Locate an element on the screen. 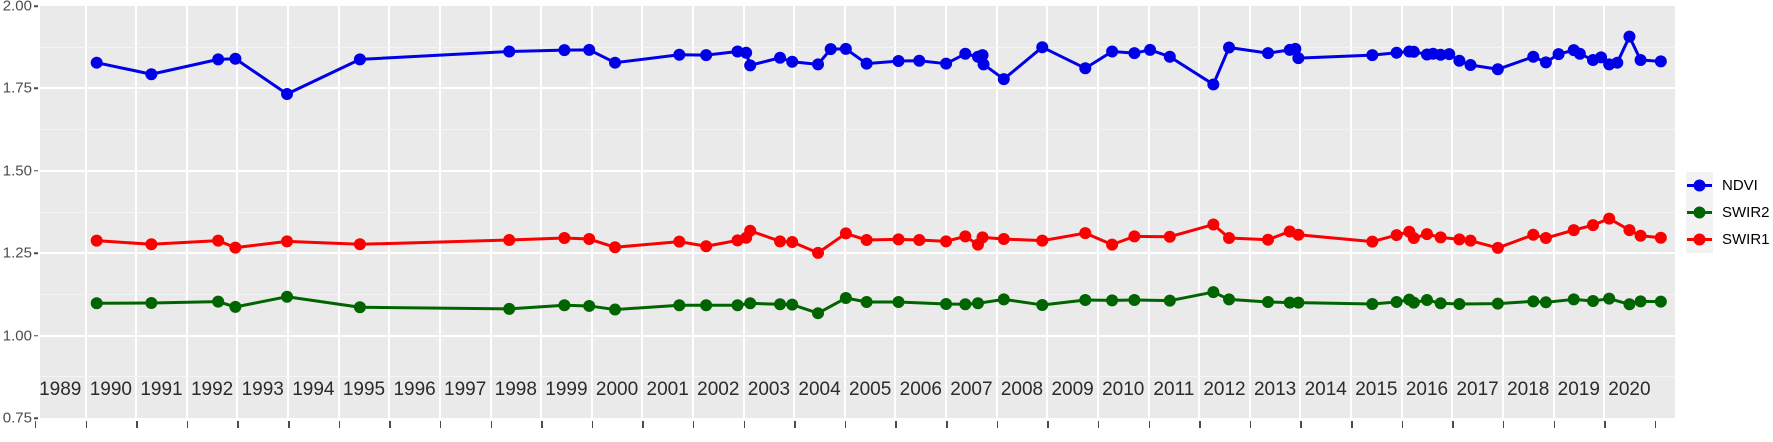 The width and height of the screenshot is (1773, 442). legend-item-swir1: SWIR1 is located at coordinates (1729, 239).